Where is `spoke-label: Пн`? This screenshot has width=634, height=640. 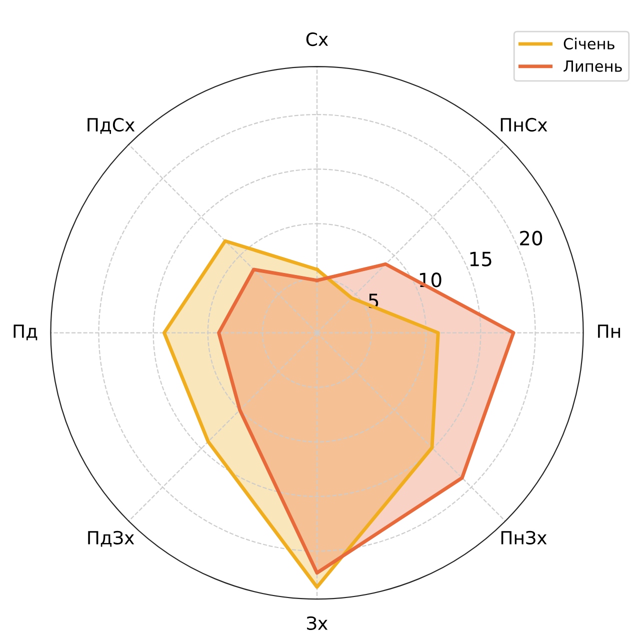
spoke-label: Пн is located at coordinates (609, 331).